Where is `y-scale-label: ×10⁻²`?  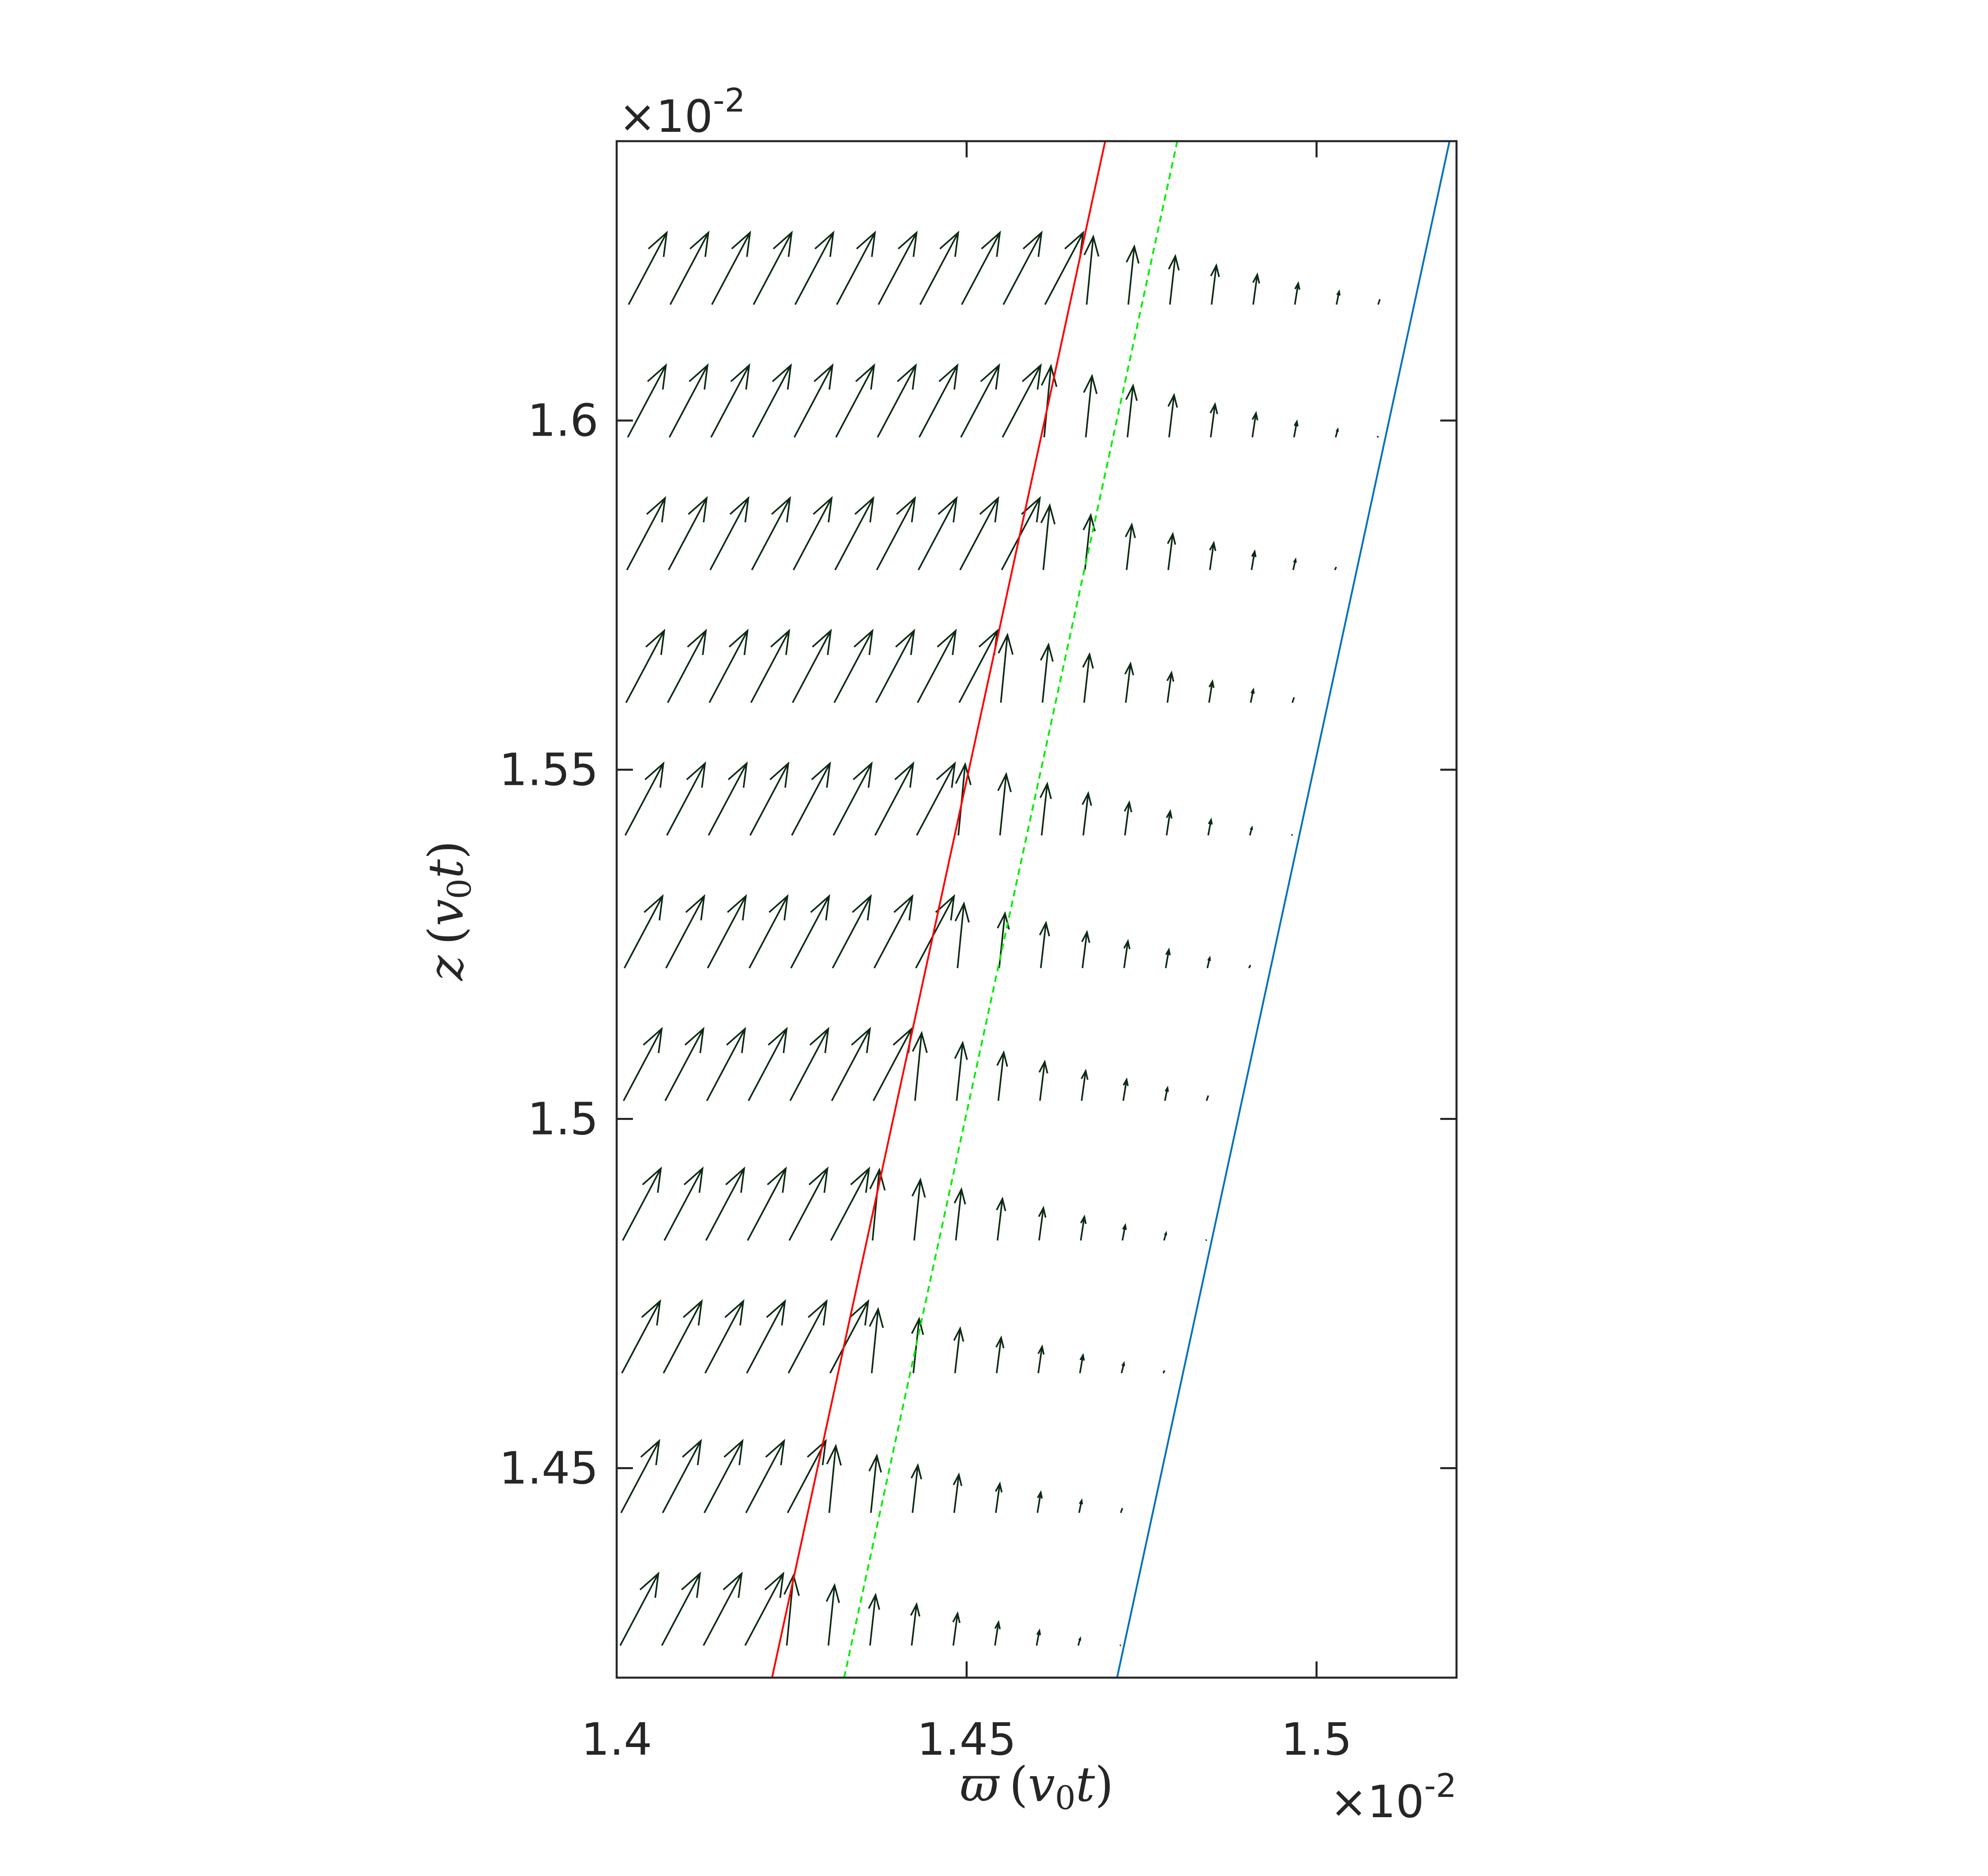
y-scale-label: ×10⁻² is located at coordinates (682, 112).